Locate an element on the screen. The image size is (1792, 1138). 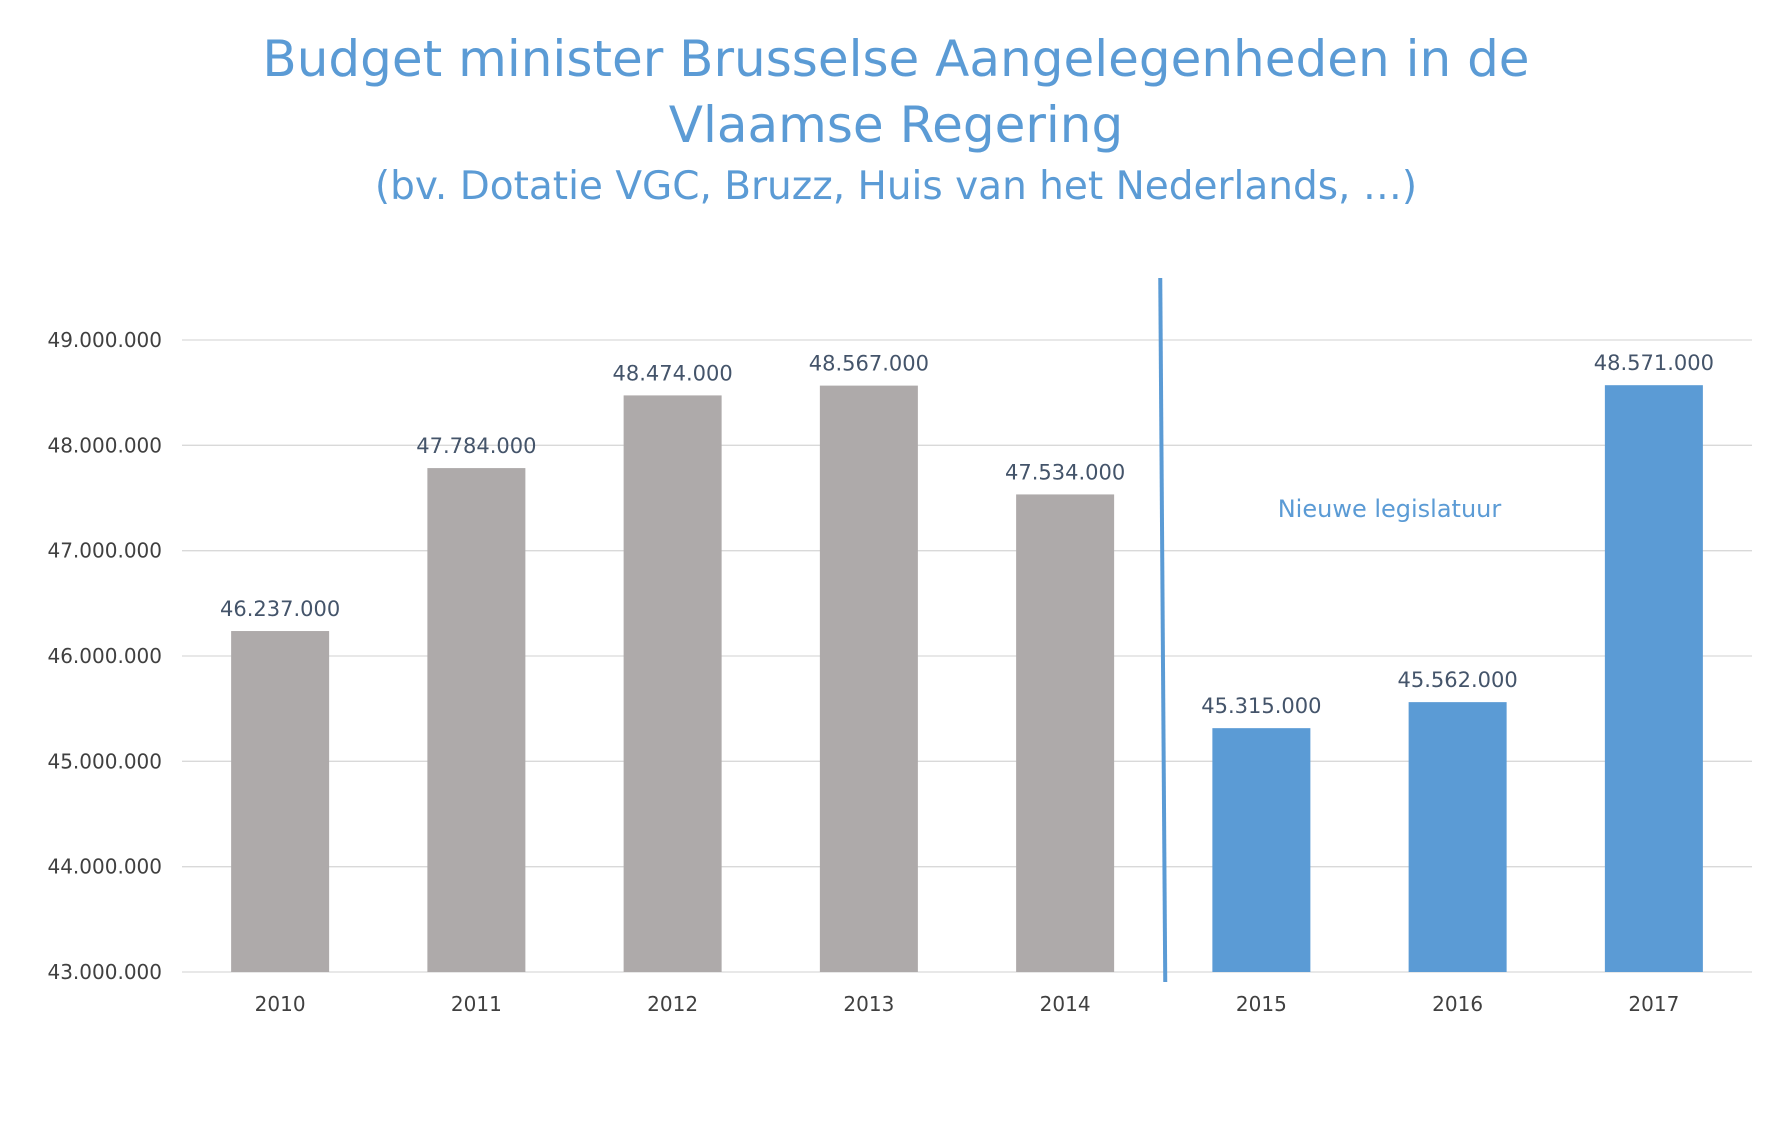
bar-2010 is located at coordinates (280, 801).